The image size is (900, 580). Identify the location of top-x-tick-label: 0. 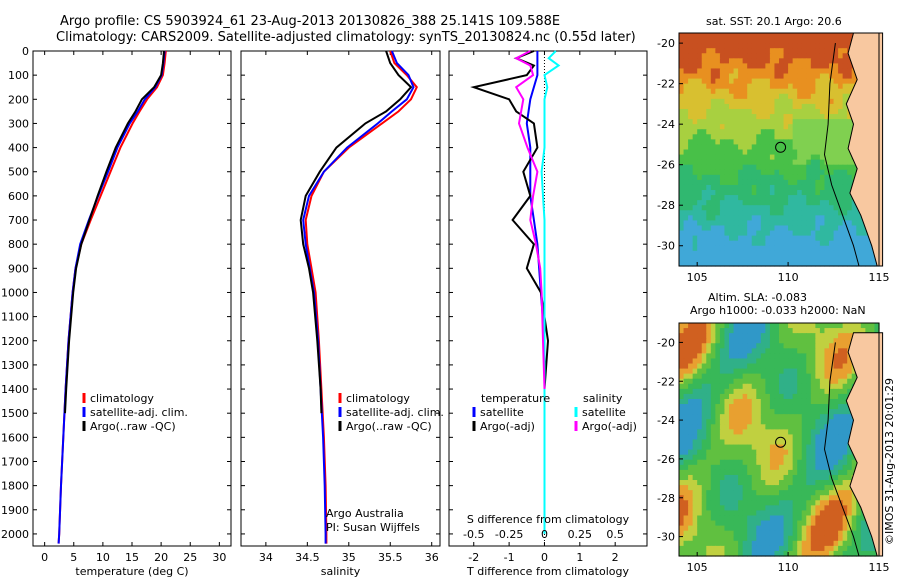
(544, 534).